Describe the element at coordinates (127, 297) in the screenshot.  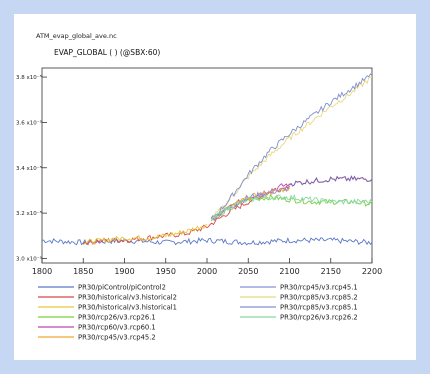
I see `legend-label: PR30/historical/v3.historical2` at that location.